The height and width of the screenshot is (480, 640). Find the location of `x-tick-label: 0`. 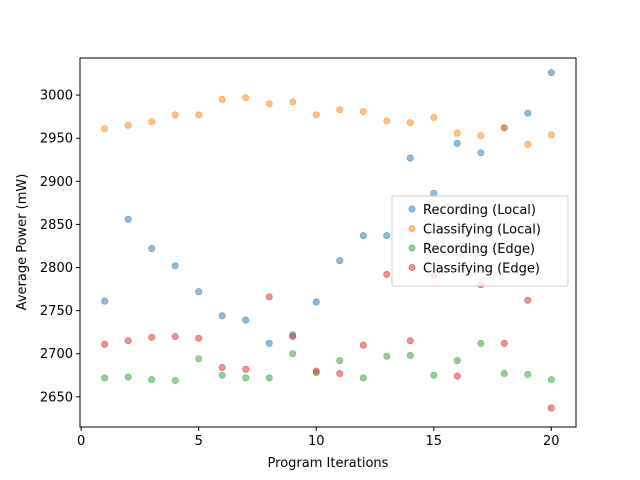

x-tick-label: 0 is located at coordinates (81, 441).